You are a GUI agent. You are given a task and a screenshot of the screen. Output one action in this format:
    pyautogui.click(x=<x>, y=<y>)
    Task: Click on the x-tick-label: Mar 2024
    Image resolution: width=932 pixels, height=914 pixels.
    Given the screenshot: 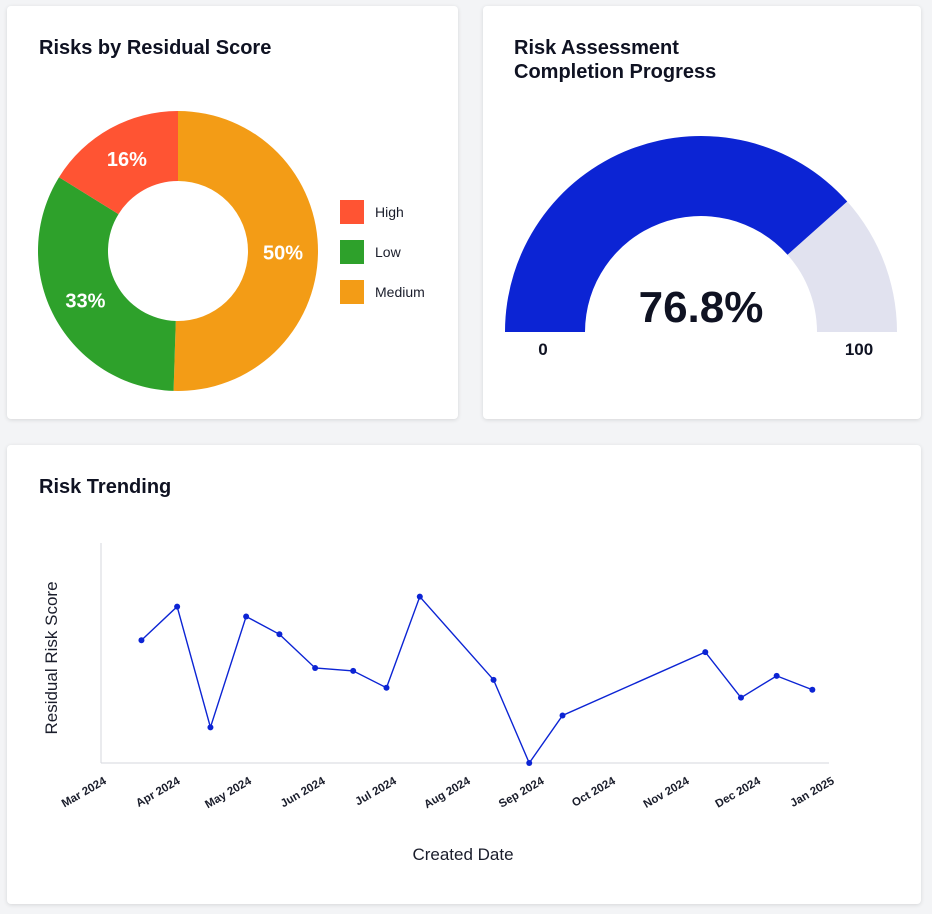 What is the action you would take?
    pyautogui.click(x=84, y=792)
    